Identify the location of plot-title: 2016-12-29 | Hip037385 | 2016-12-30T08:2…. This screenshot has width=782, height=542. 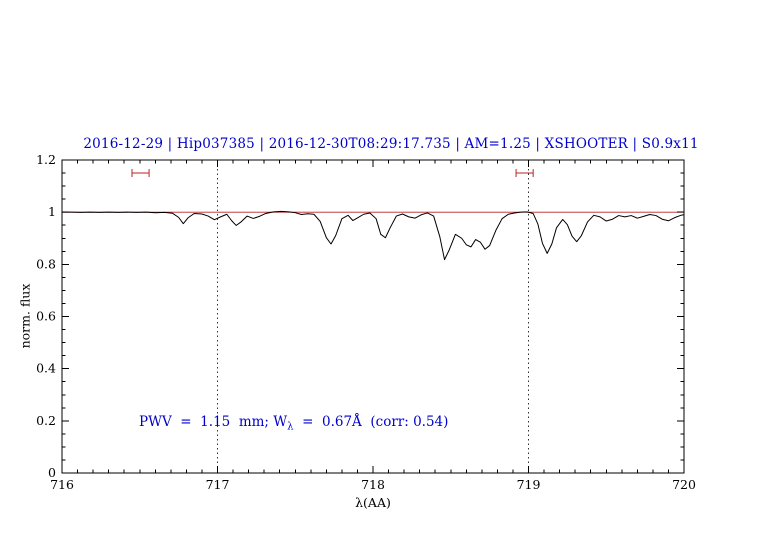
(391, 144).